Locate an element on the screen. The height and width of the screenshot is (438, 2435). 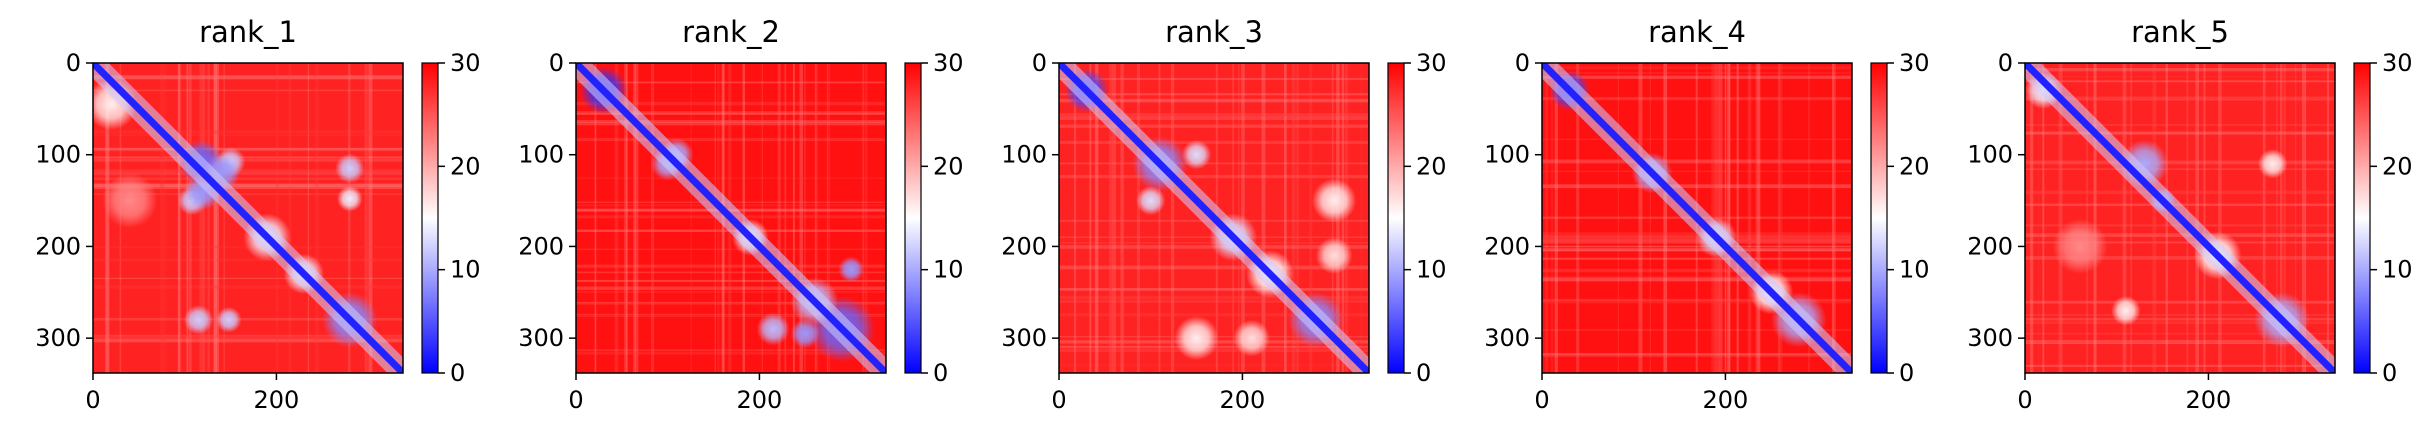
panel-title: rank_1 is located at coordinates (248, 32).